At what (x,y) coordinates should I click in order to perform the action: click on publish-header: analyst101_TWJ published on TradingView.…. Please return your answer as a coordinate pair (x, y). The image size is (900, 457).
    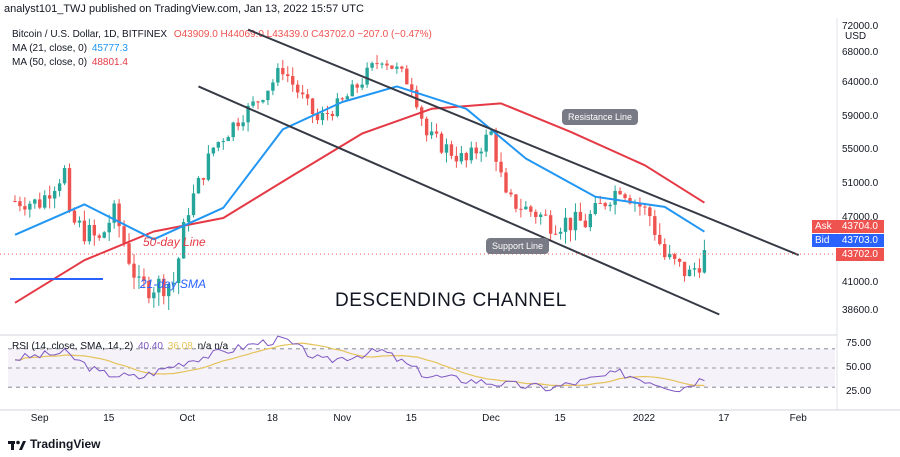
    Looking at the image, I should click on (184, 9).